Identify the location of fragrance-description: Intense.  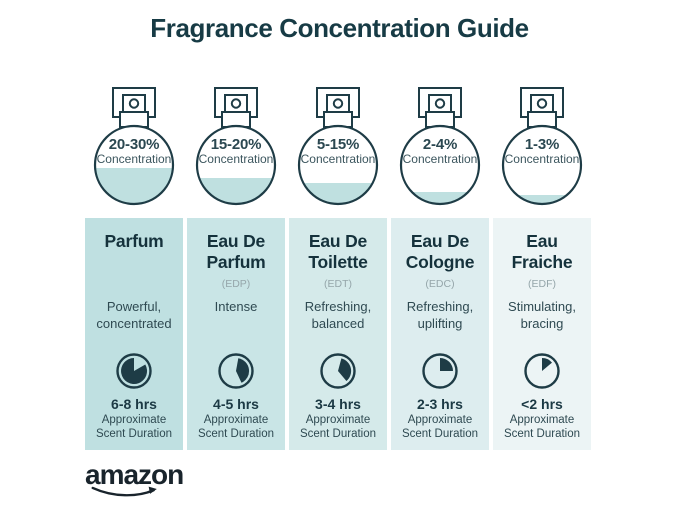
(236, 306).